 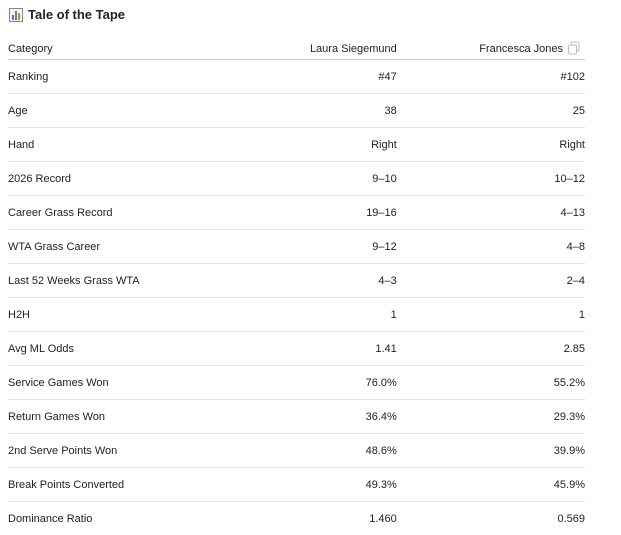 What do you see at coordinates (491, 213) in the screenshot?
I see `value-cell: 4–13` at bounding box center [491, 213].